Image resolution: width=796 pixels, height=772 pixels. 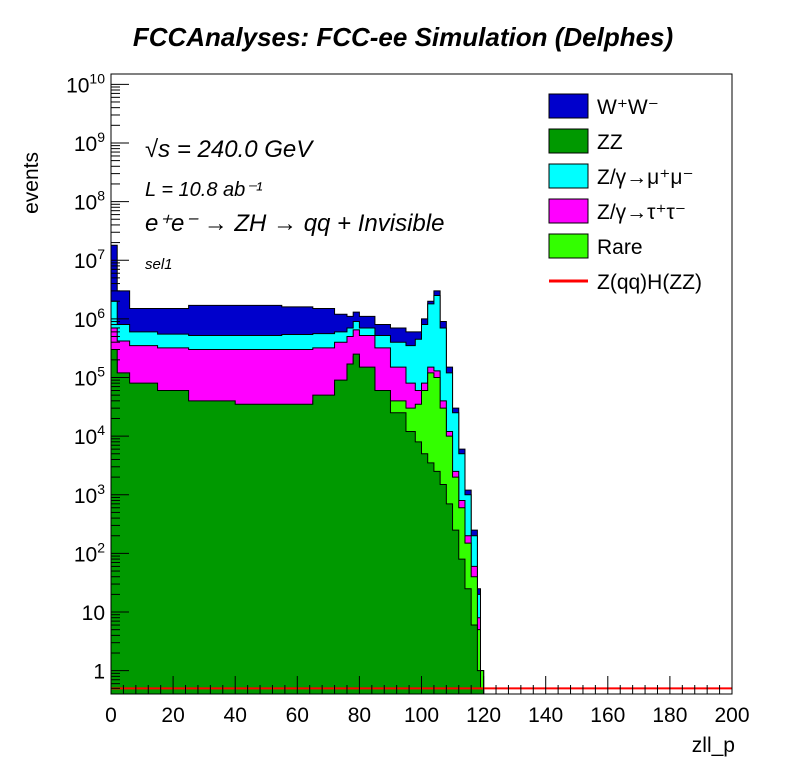 I want to click on x-tick-label: 140, so click(x=545, y=715).